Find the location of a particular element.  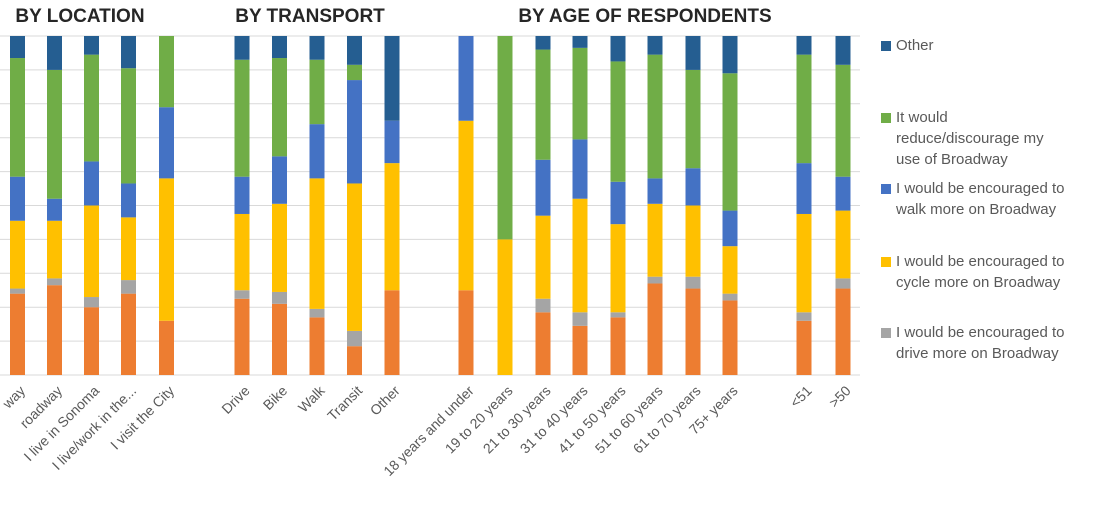

legend-line: drive more on Broadway is located at coordinates (977, 353).